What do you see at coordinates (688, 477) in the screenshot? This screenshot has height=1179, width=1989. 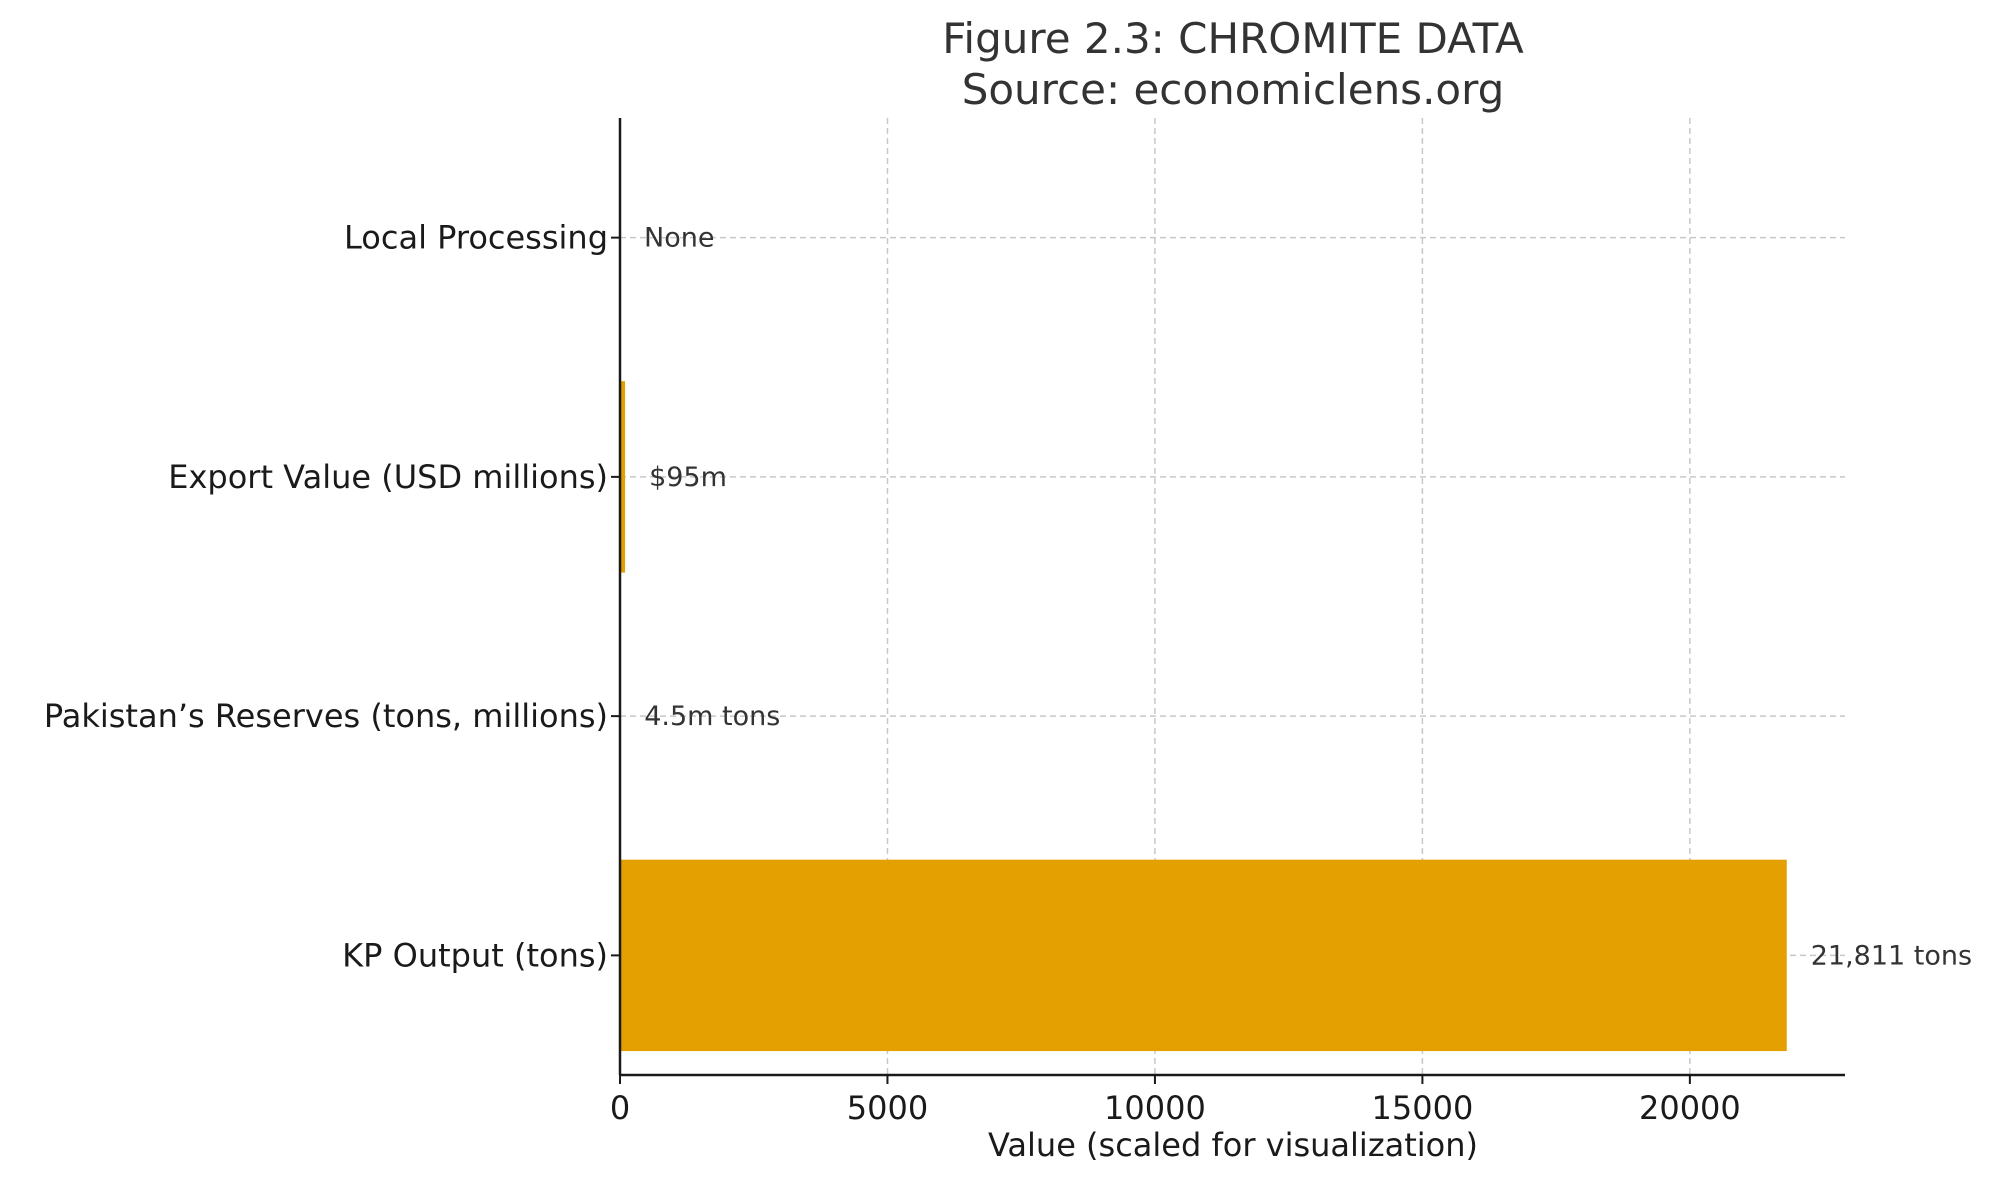 I see `data-label-2: $95m` at bounding box center [688, 477].